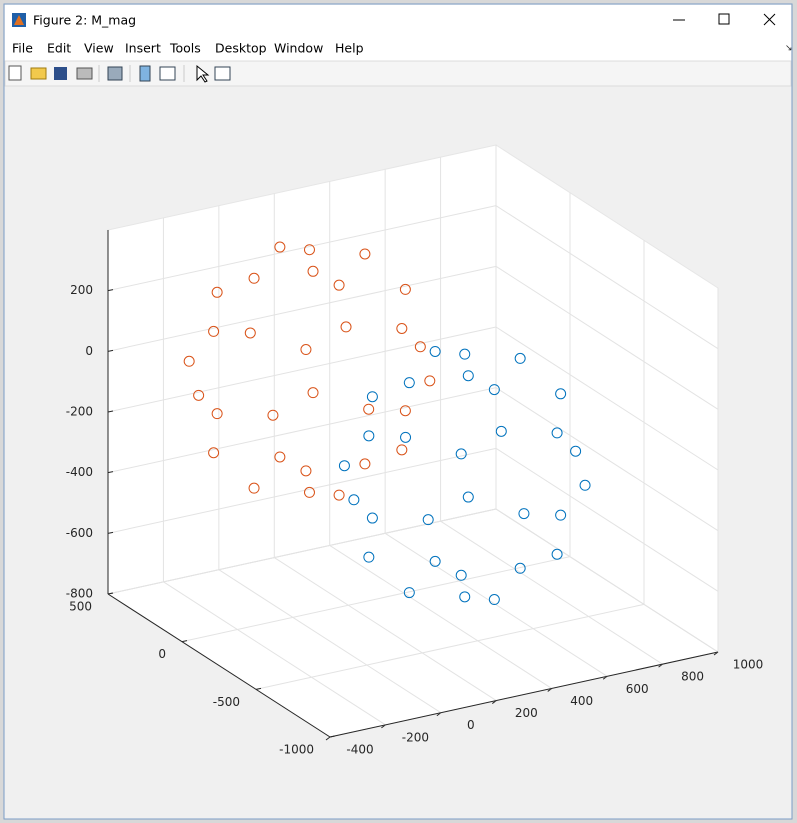 This screenshot has height=823, width=797. I want to click on menu-bar, so click(398, 49).